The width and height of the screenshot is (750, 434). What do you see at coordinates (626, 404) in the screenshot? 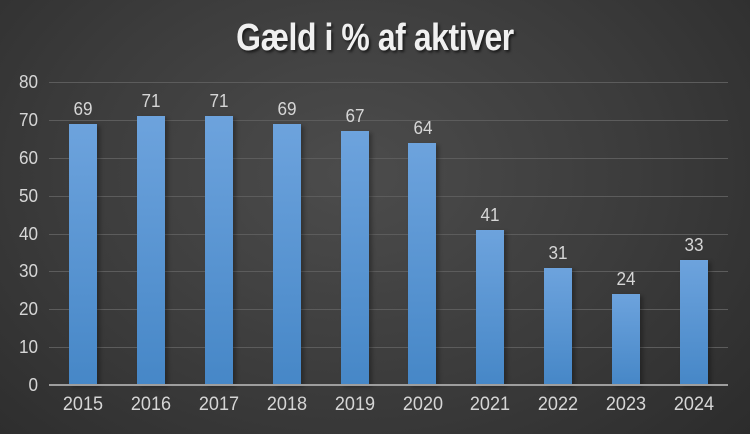
I see `x-tick-label: 2023` at bounding box center [626, 404].